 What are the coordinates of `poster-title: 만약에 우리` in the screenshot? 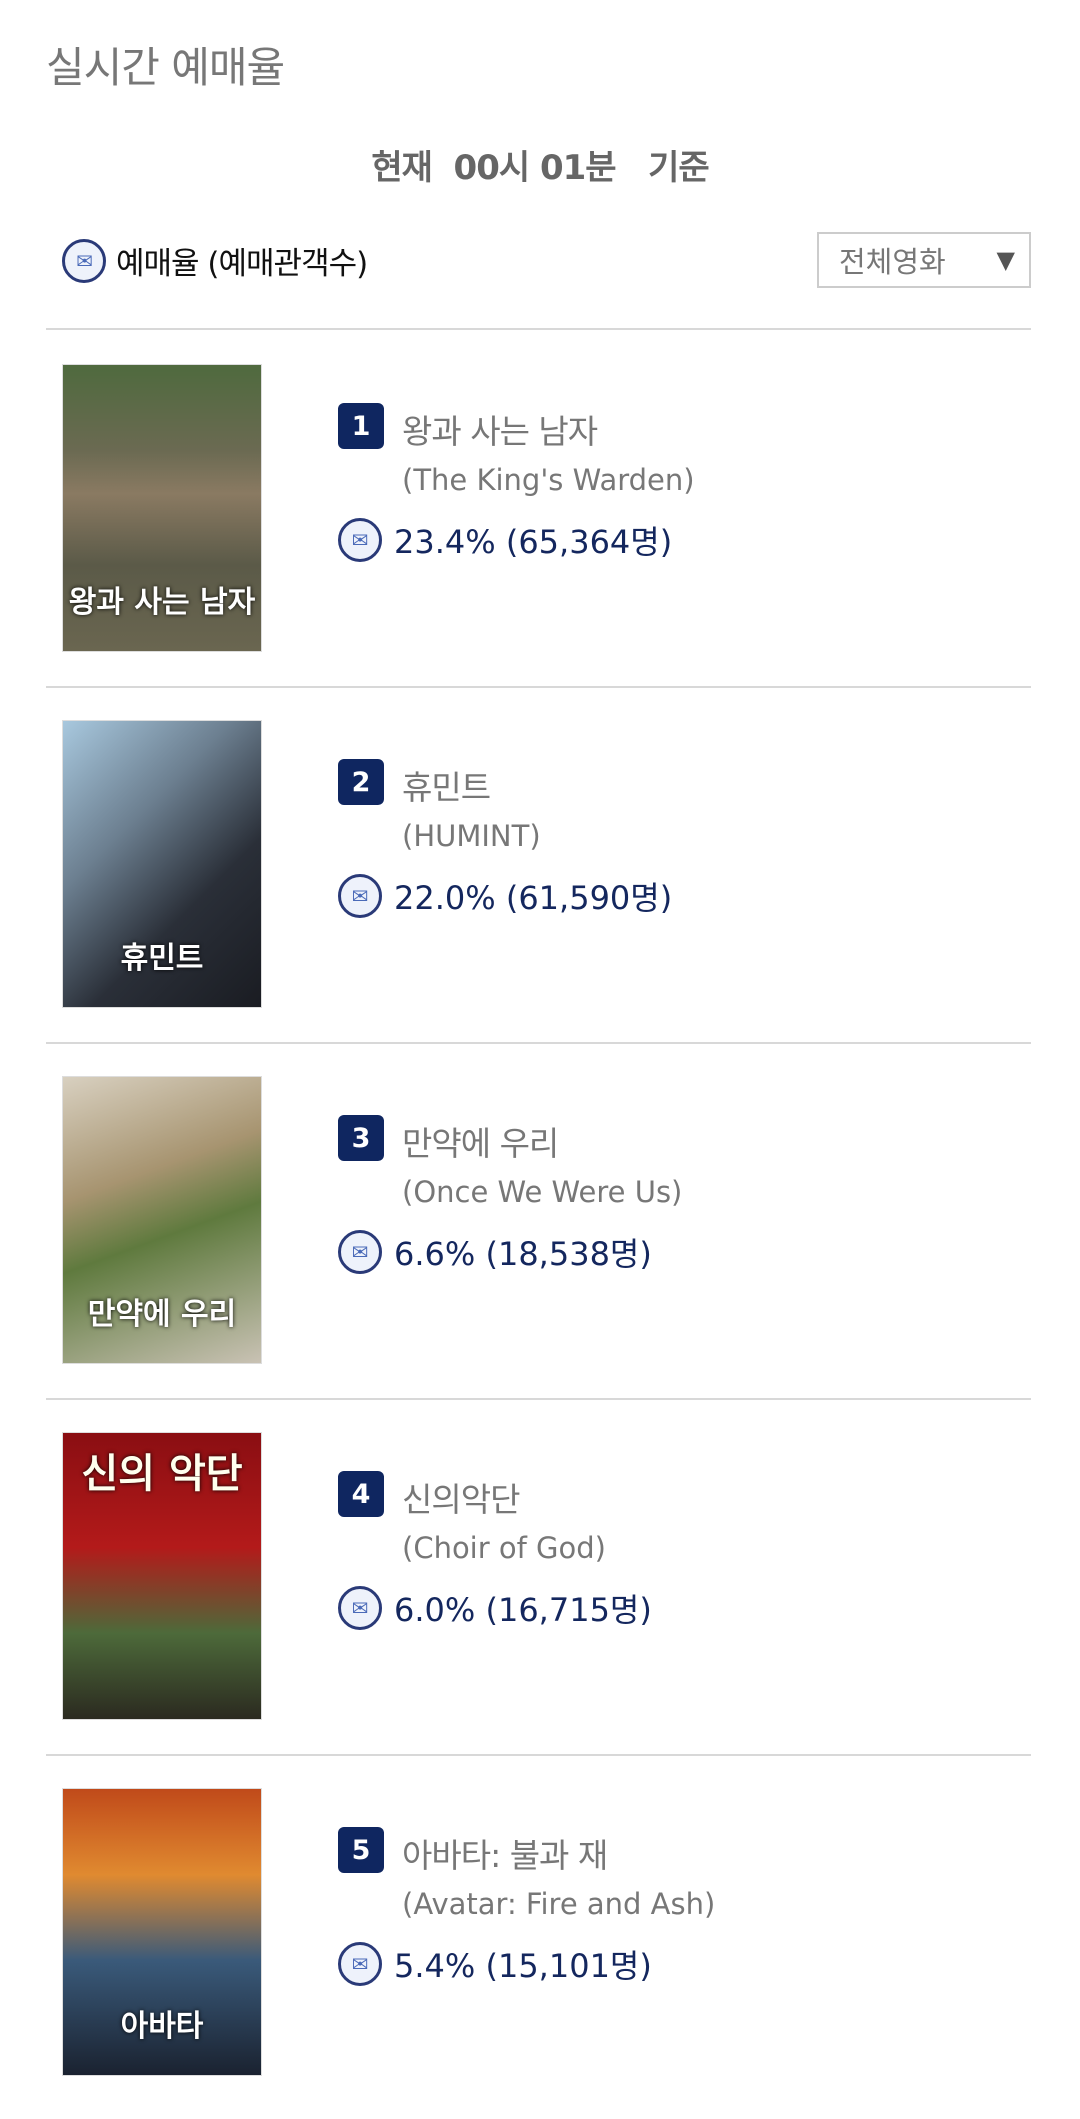 It's located at (162, 1314).